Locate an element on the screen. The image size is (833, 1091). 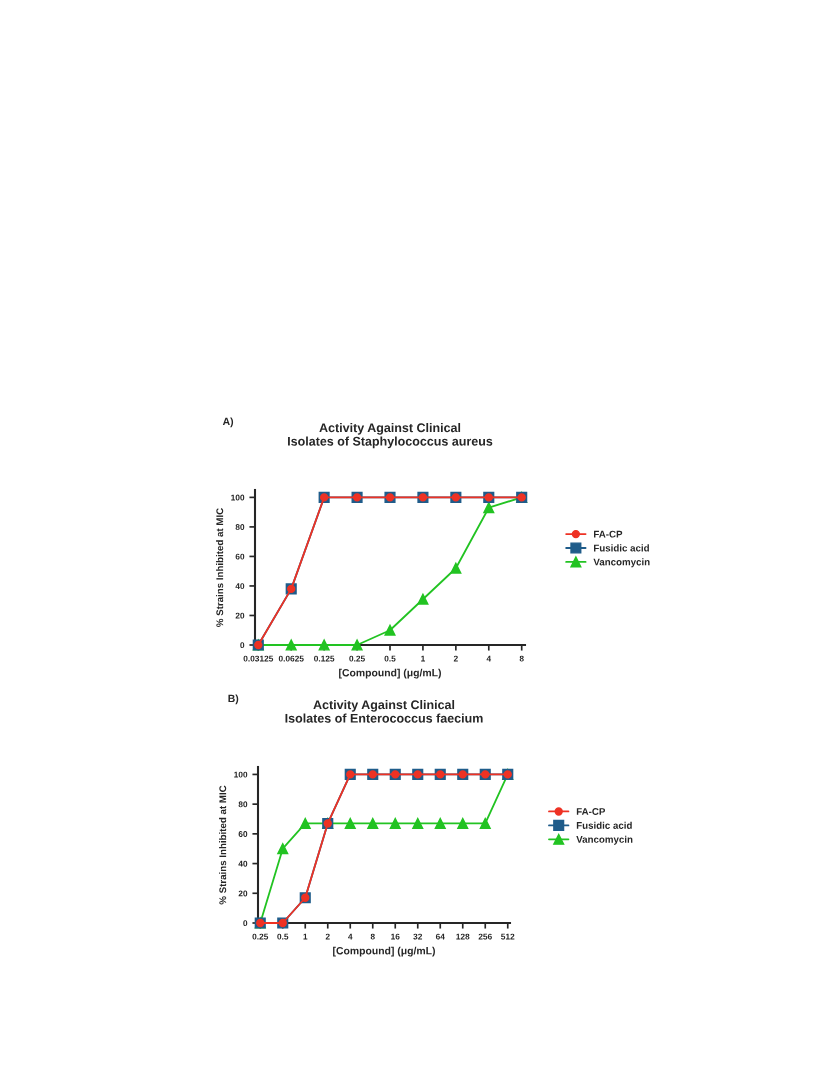
x-tick-label: 128 is located at coordinates (463, 936).